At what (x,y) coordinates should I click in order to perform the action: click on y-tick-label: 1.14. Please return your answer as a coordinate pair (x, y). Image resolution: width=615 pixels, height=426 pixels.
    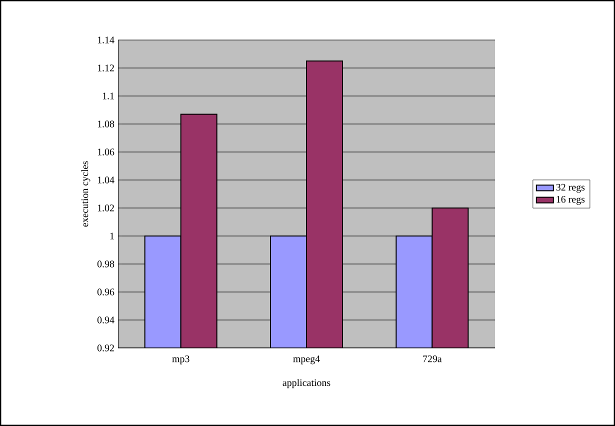
    Looking at the image, I should click on (106, 40).